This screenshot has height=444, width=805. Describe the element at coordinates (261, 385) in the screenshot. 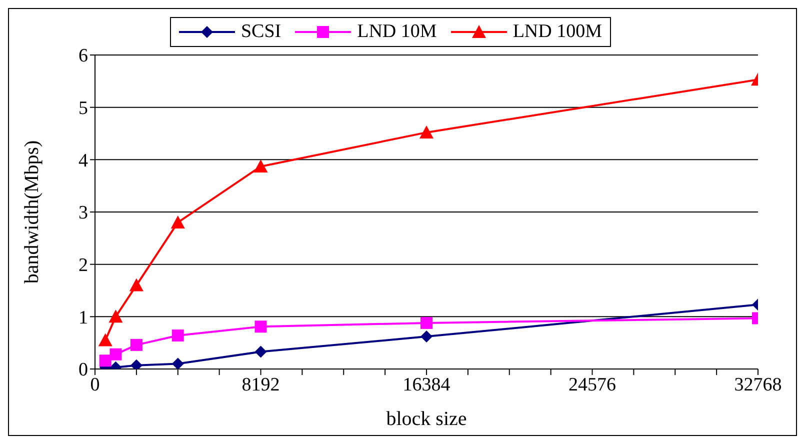

I see `x-tick-label: 8192` at that location.